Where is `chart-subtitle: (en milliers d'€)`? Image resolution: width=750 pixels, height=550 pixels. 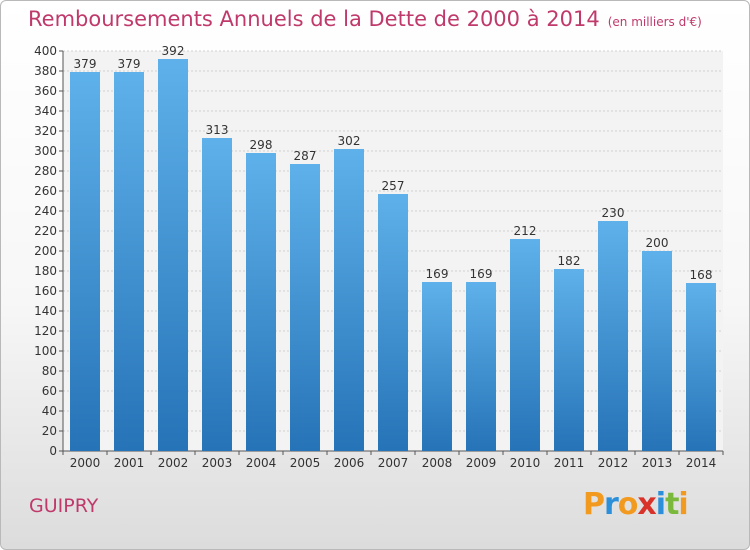
chart-subtitle: (en milliers d'€) is located at coordinates (654, 22).